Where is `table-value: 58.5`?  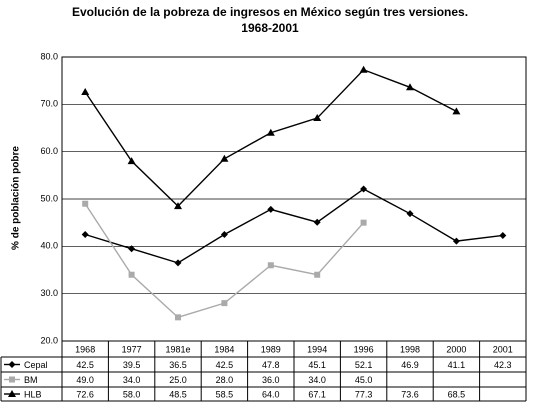 table-value: 58.5 is located at coordinates (225, 394).